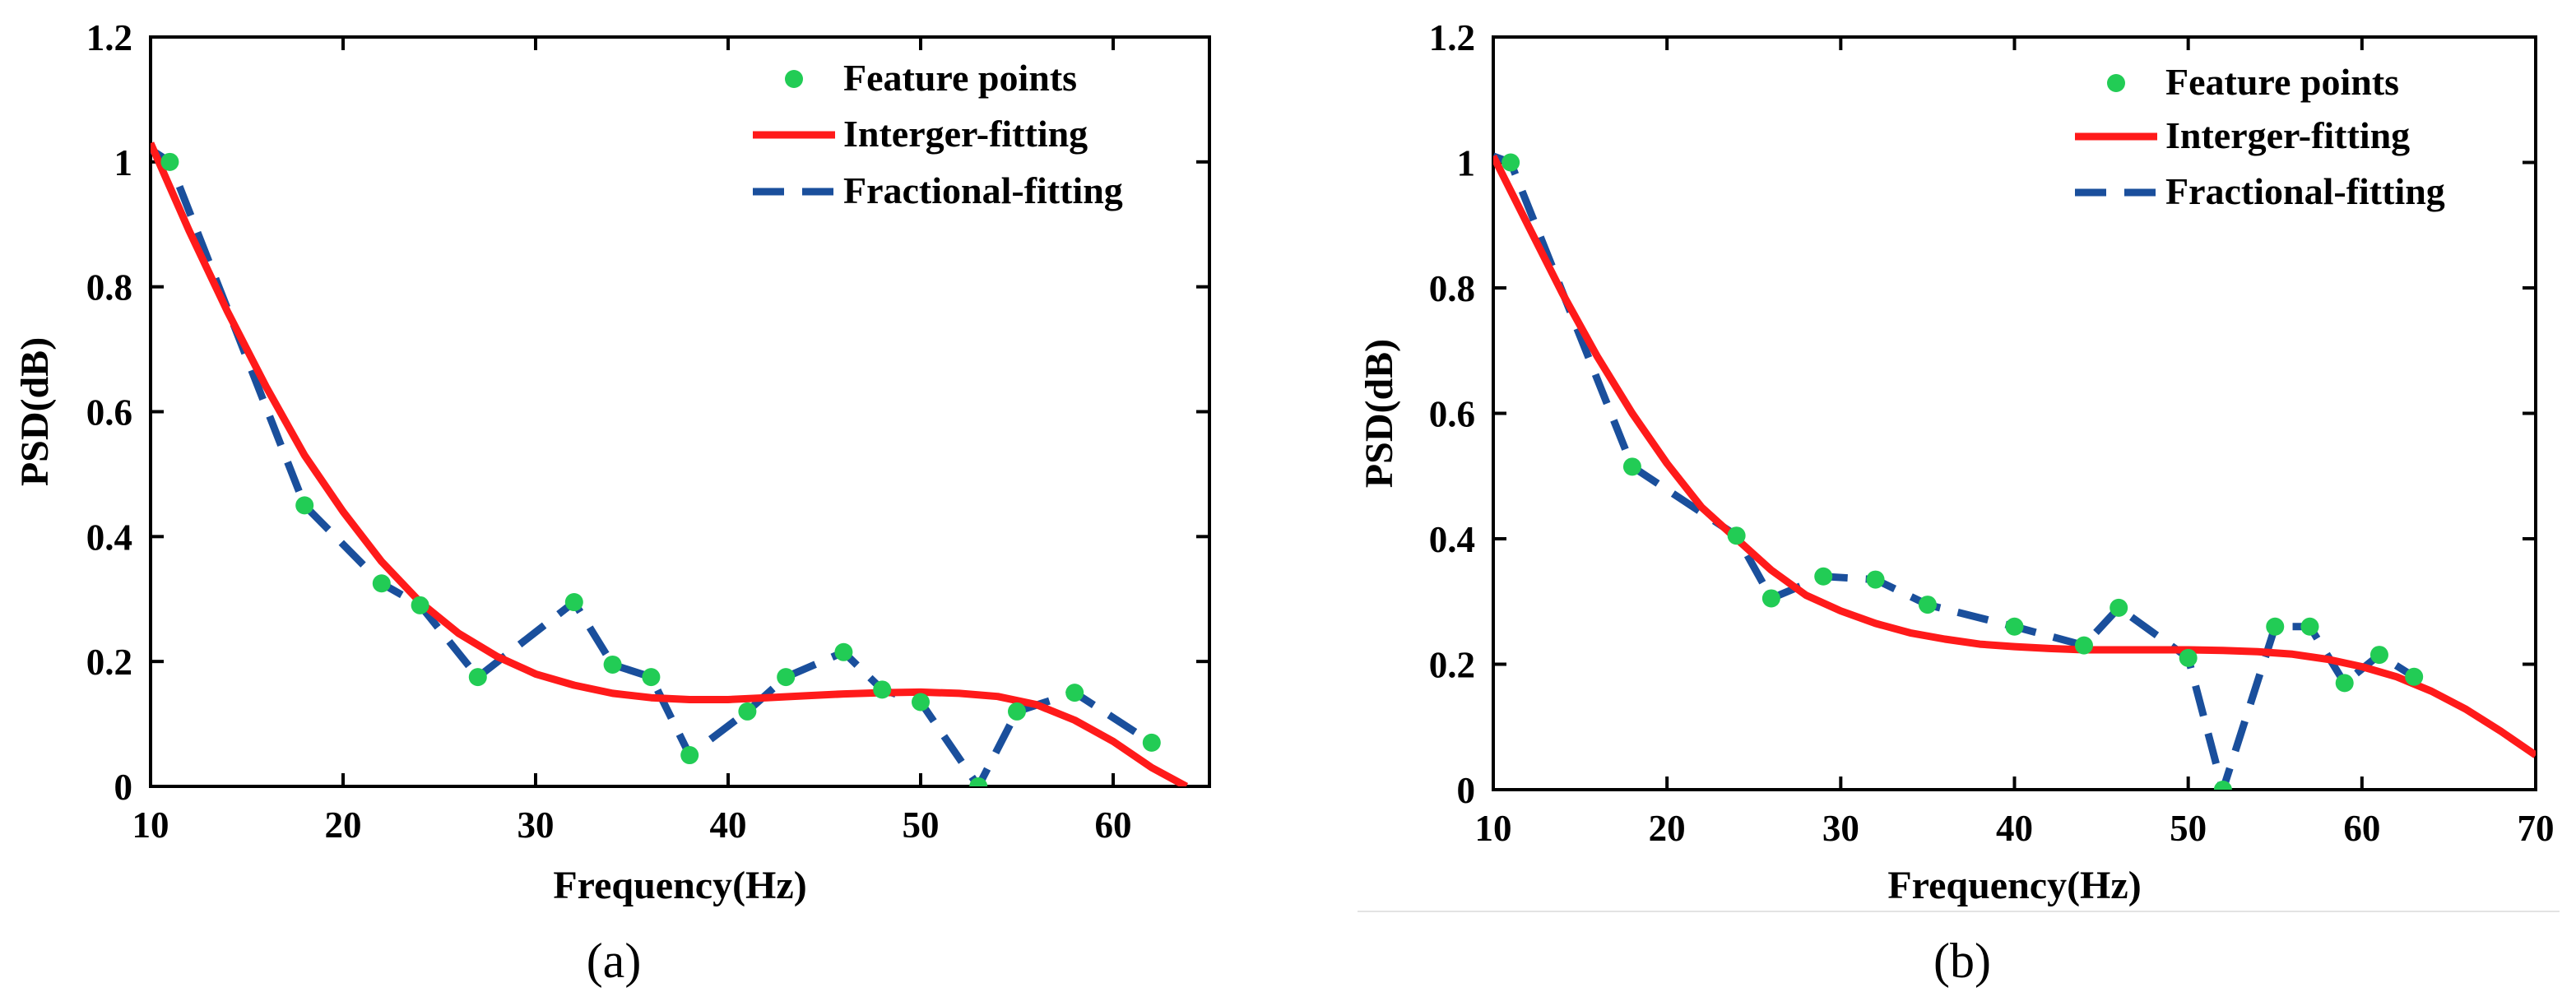  Describe the element at coordinates (1962, 961) in the screenshot. I see `panel-label: (b)` at that location.